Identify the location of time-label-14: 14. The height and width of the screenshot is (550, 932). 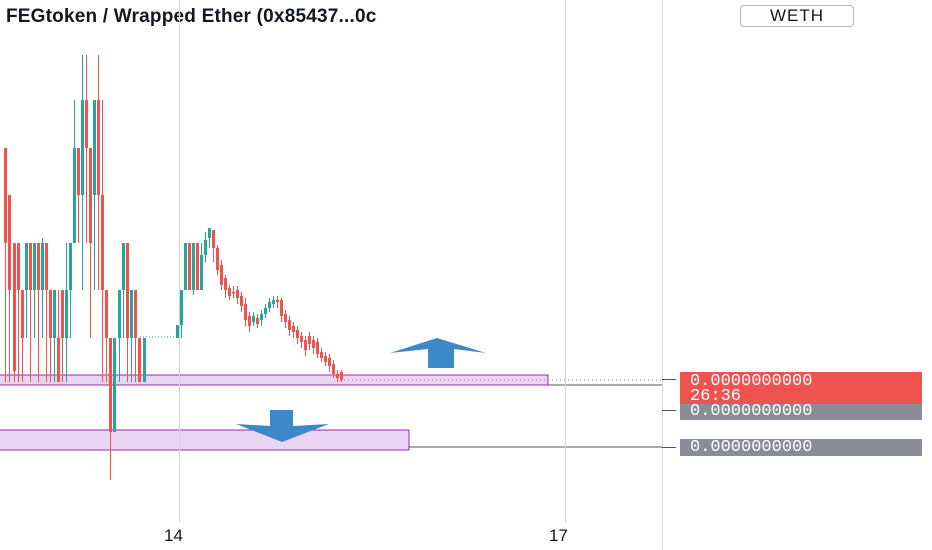
(173, 535).